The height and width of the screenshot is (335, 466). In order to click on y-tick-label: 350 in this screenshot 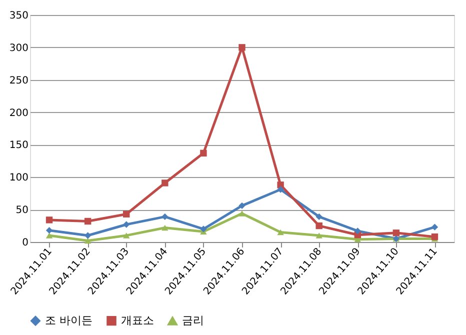, I will do `click(18, 16)`.